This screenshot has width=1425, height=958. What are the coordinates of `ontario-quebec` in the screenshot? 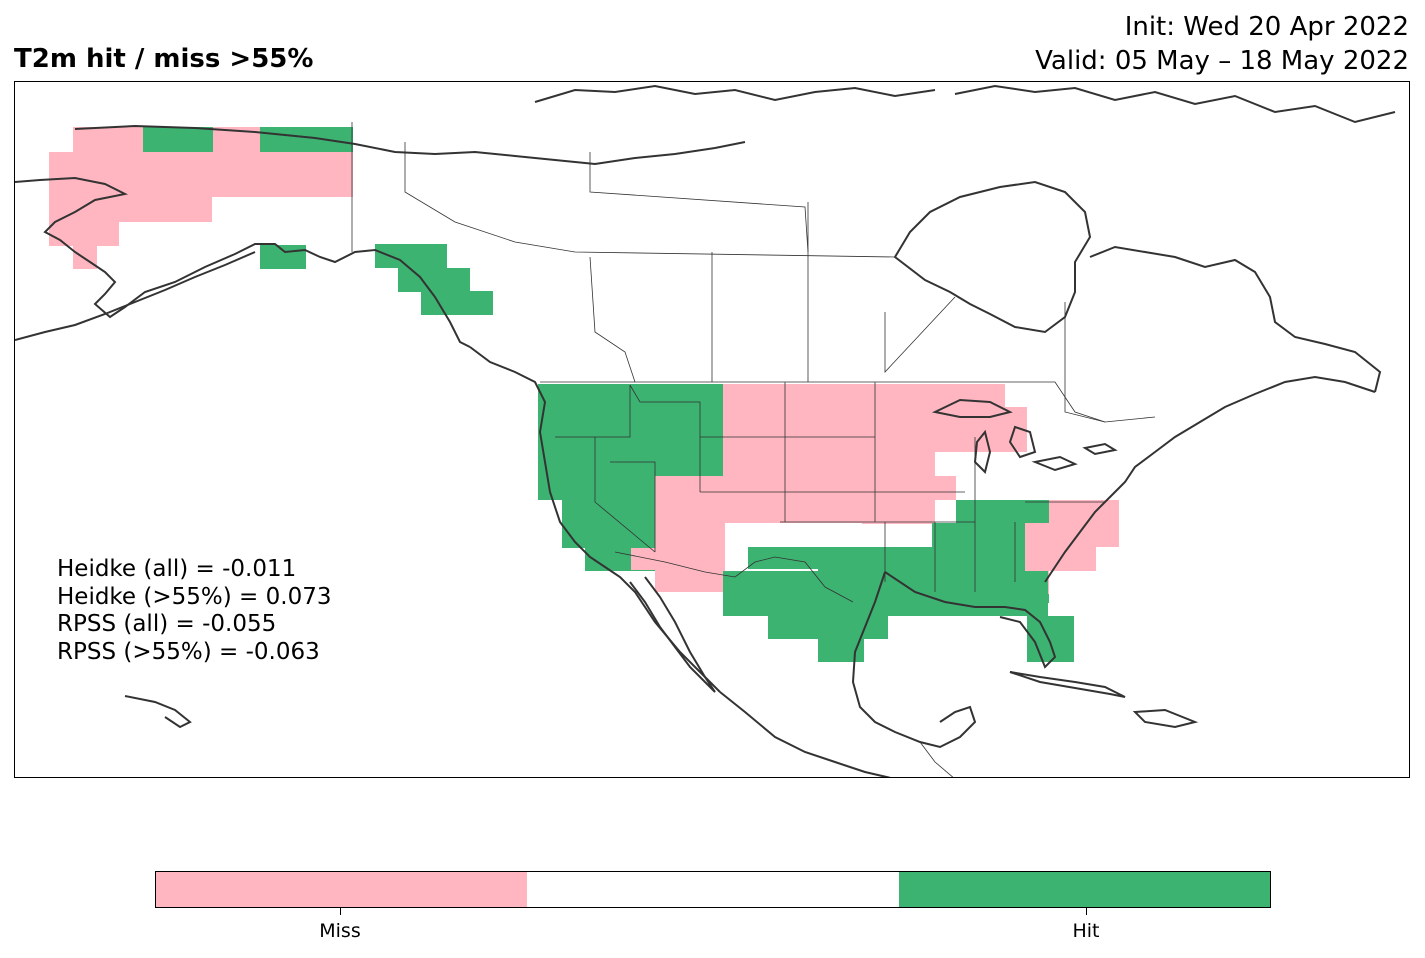 It's located at (1110, 362).